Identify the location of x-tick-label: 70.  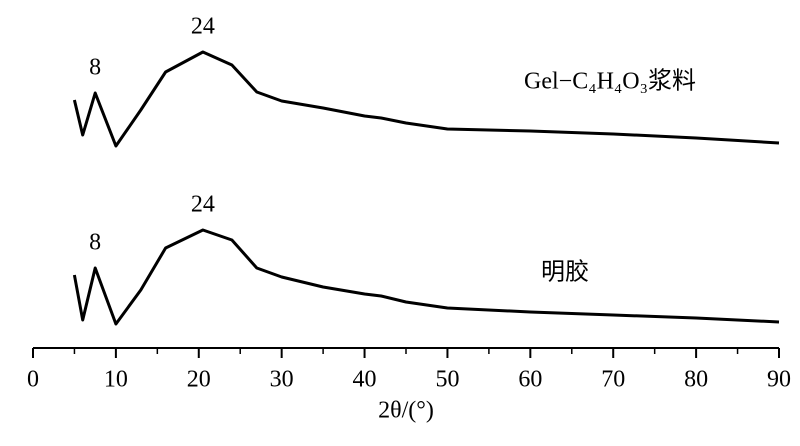
(613, 380).